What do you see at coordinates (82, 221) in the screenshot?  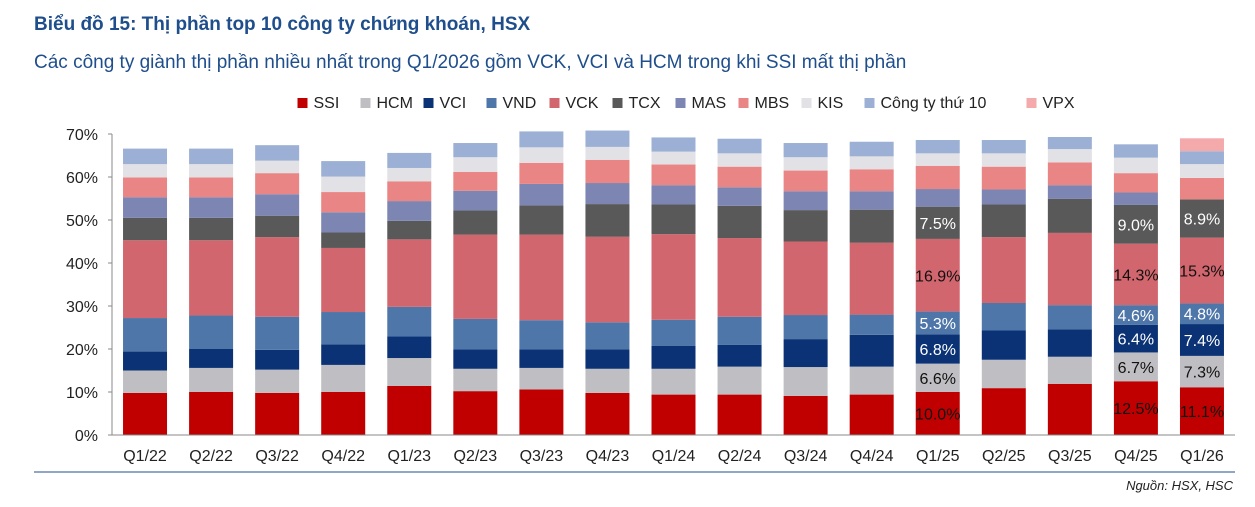 I see `y-tick-label: 50%` at bounding box center [82, 221].